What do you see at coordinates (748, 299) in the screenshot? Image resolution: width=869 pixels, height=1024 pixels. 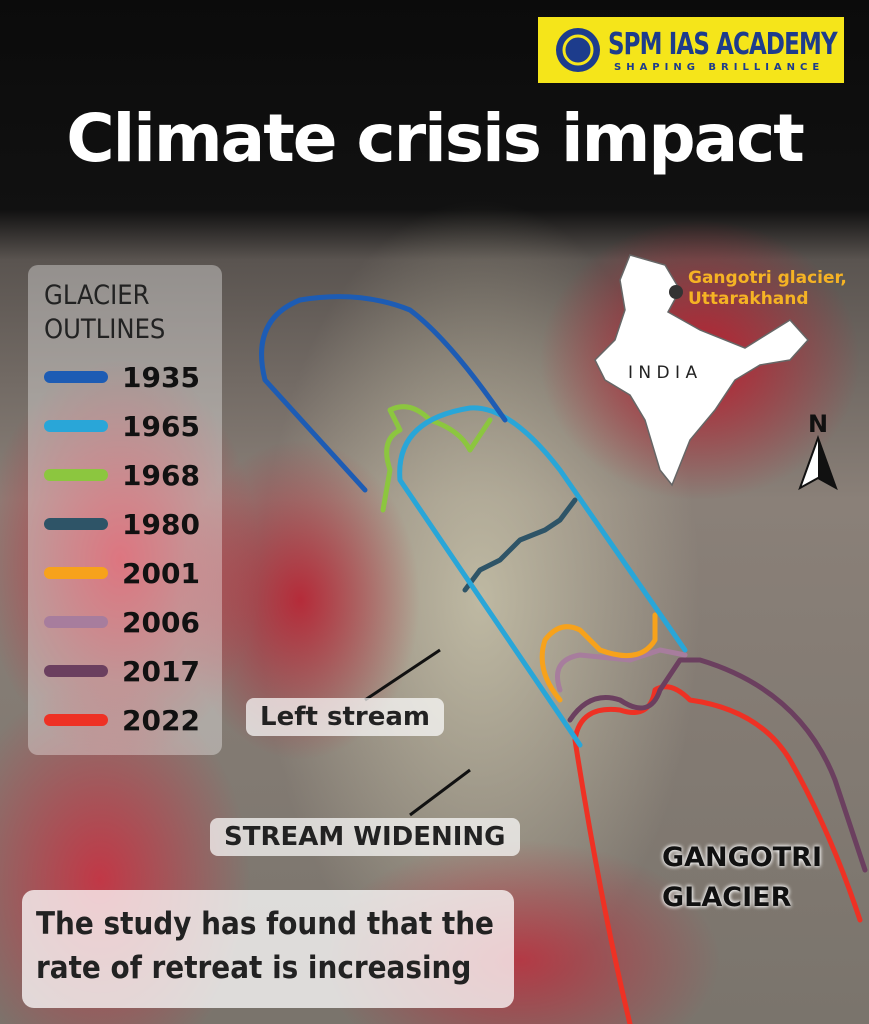 I see `map-label-line: Uttarakhand` at bounding box center [748, 299].